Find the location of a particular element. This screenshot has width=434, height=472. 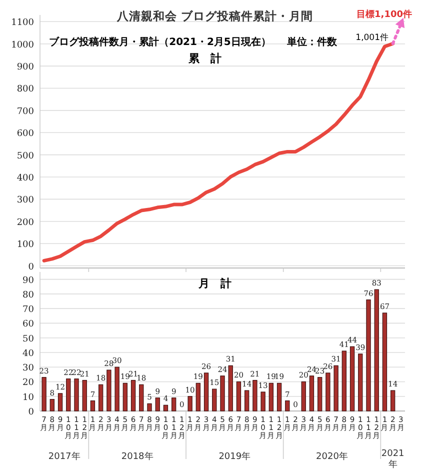

y-tick-label: 900 is located at coordinates (25, 67).